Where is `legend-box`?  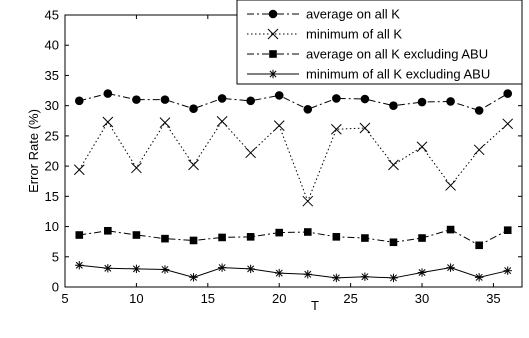 legend-box is located at coordinates (379, 42).